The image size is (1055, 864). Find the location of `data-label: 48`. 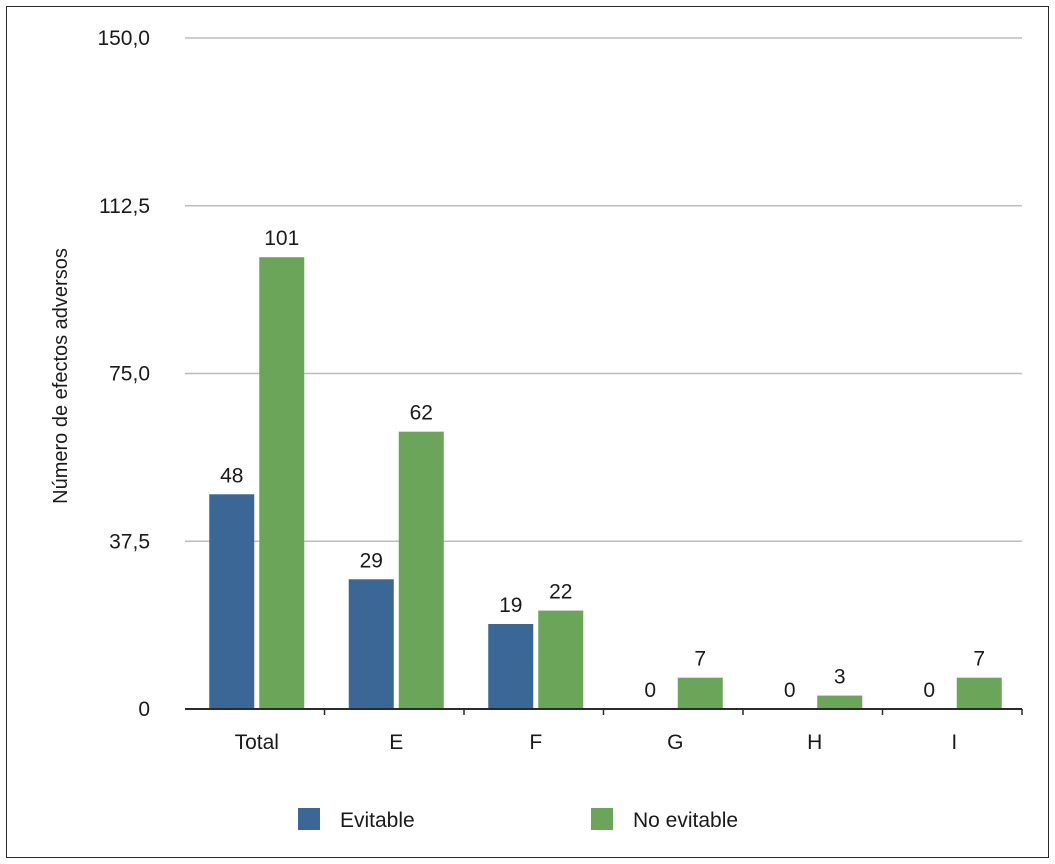

data-label: 48 is located at coordinates (231, 475).